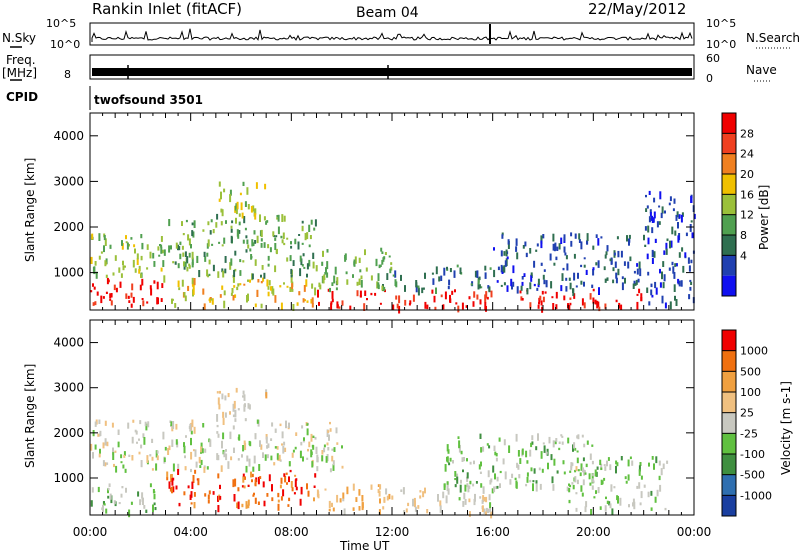 Image resolution: width=800 pixels, height=554 pixels. Describe the element at coordinates (67, 74) in the screenshot. I see `freq-tick: 8` at that location.